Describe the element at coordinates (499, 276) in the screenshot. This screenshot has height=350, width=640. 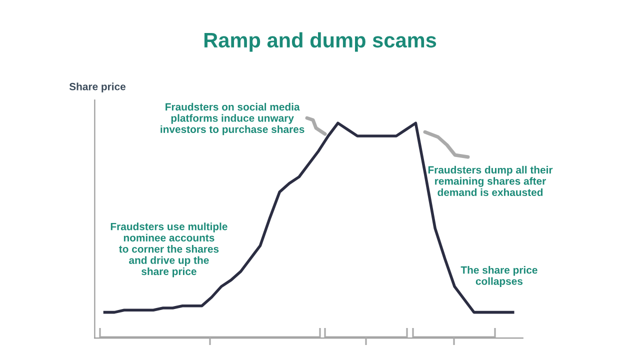
I see `annotation: The share price collapses` at that location.